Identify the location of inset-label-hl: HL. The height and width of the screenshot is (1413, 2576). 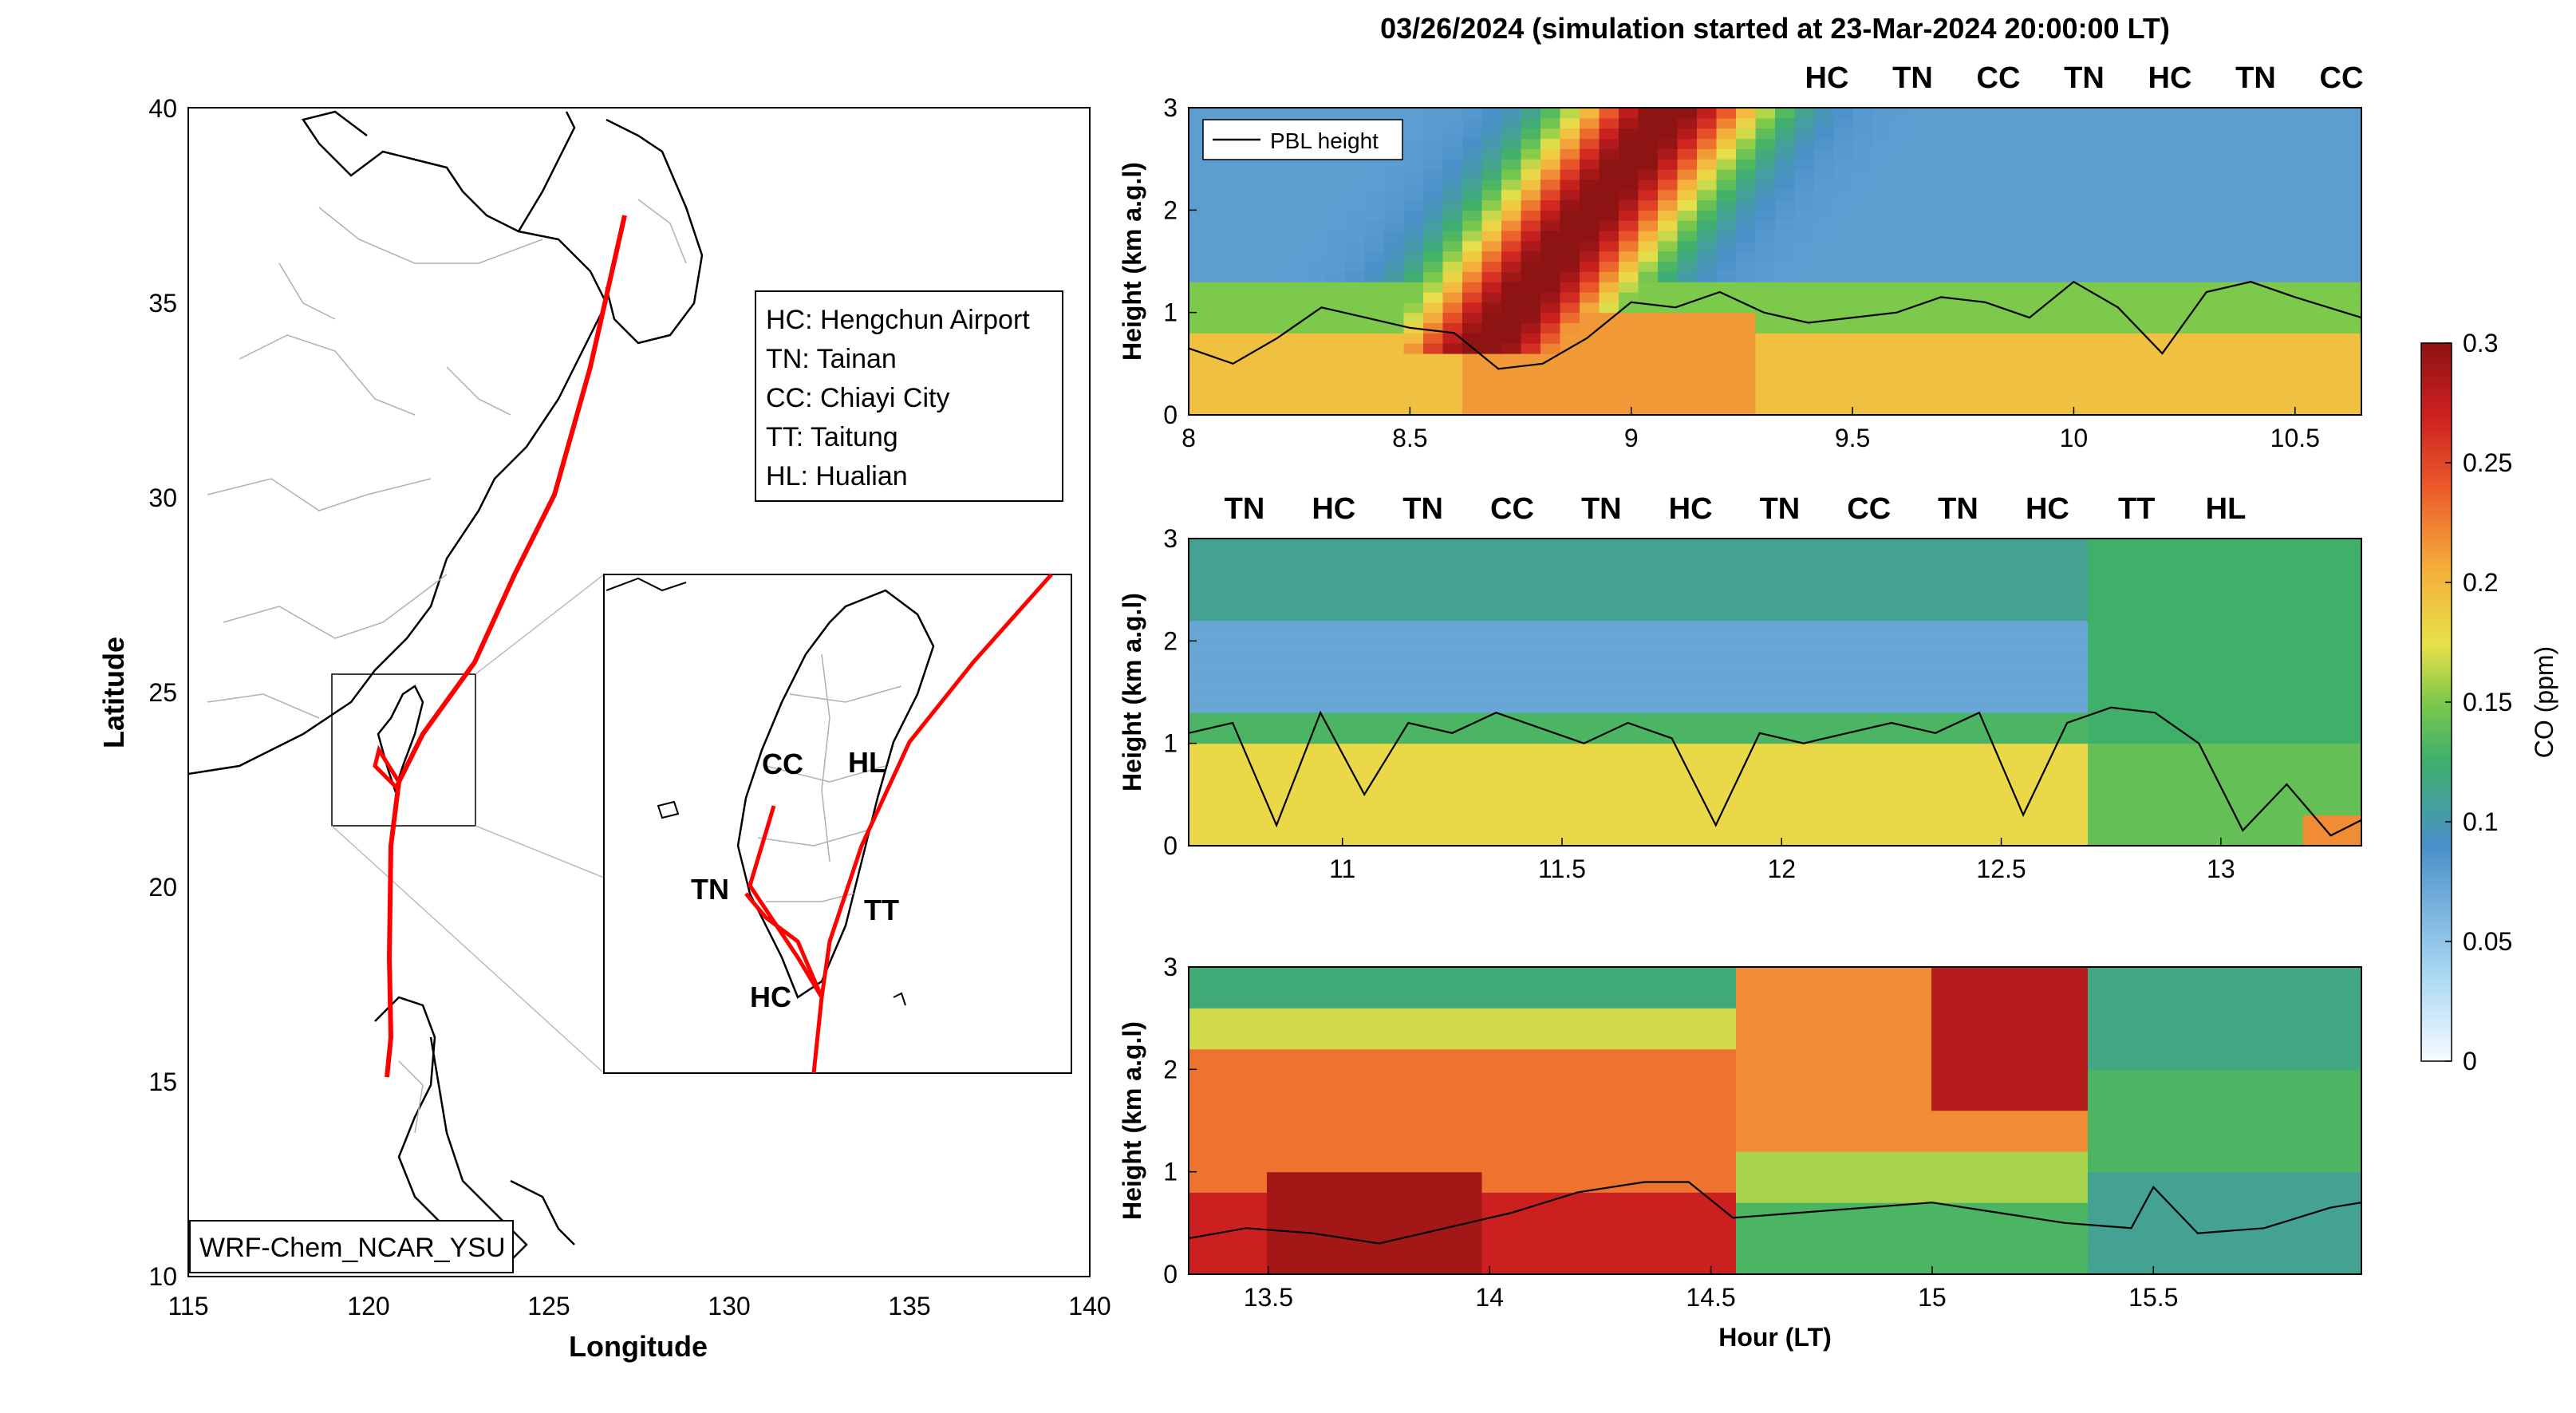
(867, 762).